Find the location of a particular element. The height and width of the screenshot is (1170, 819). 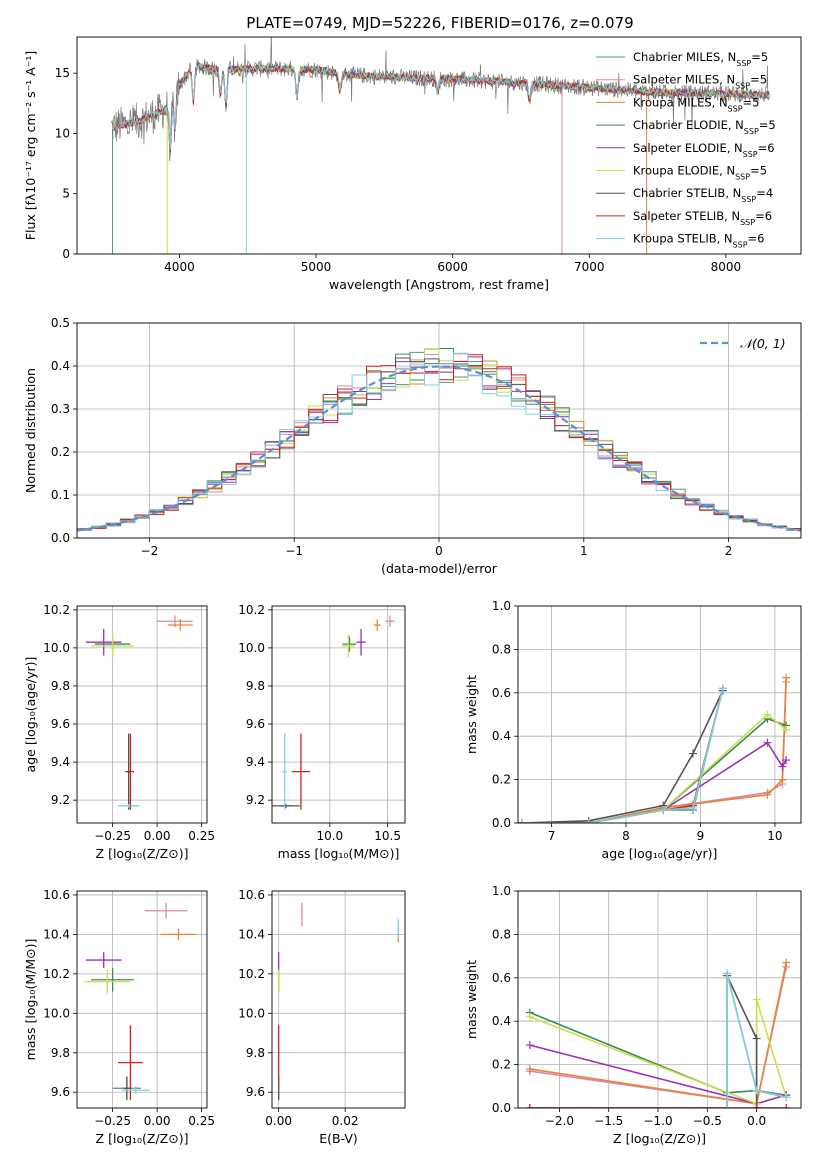

x-tick-label: 10.5 is located at coordinates (387, 836).